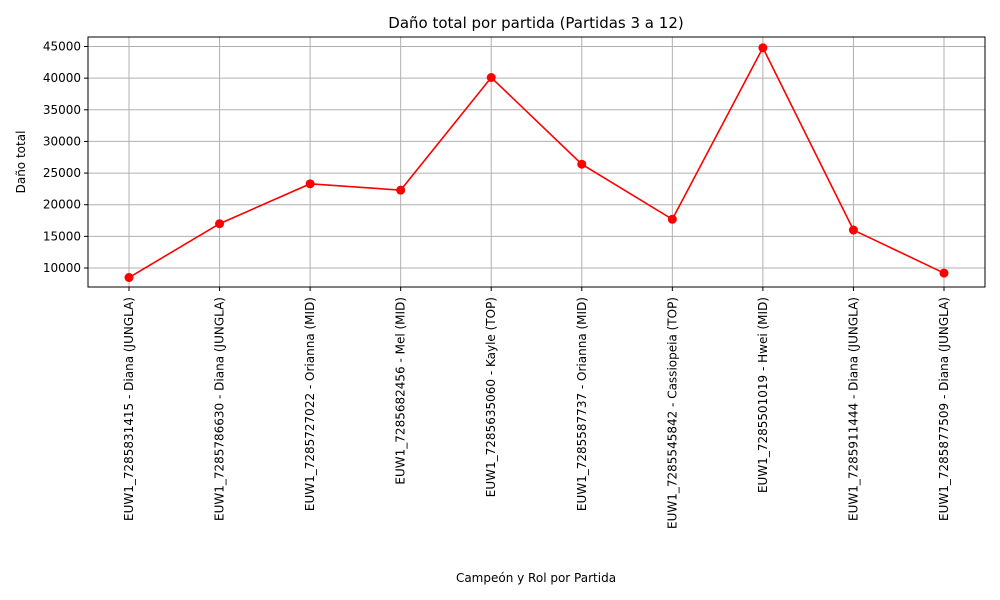 The height and width of the screenshot is (600, 1000). I want to click on x-tick-label: EUW1_7285877509 - Diana (JUNGLA), so click(944, 409).